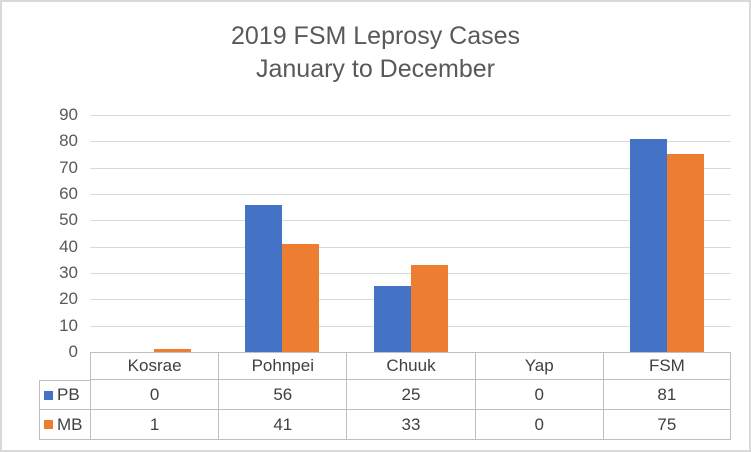 The width and height of the screenshot is (751, 452). I want to click on y-tick-label-50: 50, so click(68, 220).